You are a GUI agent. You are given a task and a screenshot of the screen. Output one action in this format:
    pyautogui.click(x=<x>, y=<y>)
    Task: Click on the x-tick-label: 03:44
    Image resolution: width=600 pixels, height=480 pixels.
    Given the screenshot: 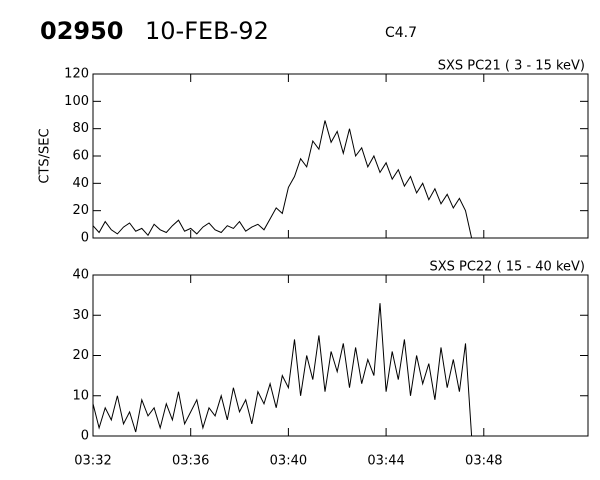 What is the action you would take?
    pyautogui.click(x=385, y=461)
    